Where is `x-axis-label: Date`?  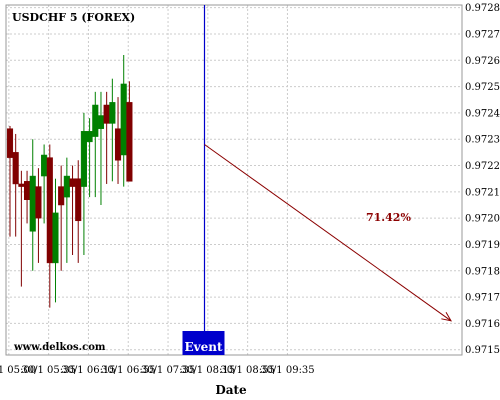 x-axis-label: Date is located at coordinates (231, 390).